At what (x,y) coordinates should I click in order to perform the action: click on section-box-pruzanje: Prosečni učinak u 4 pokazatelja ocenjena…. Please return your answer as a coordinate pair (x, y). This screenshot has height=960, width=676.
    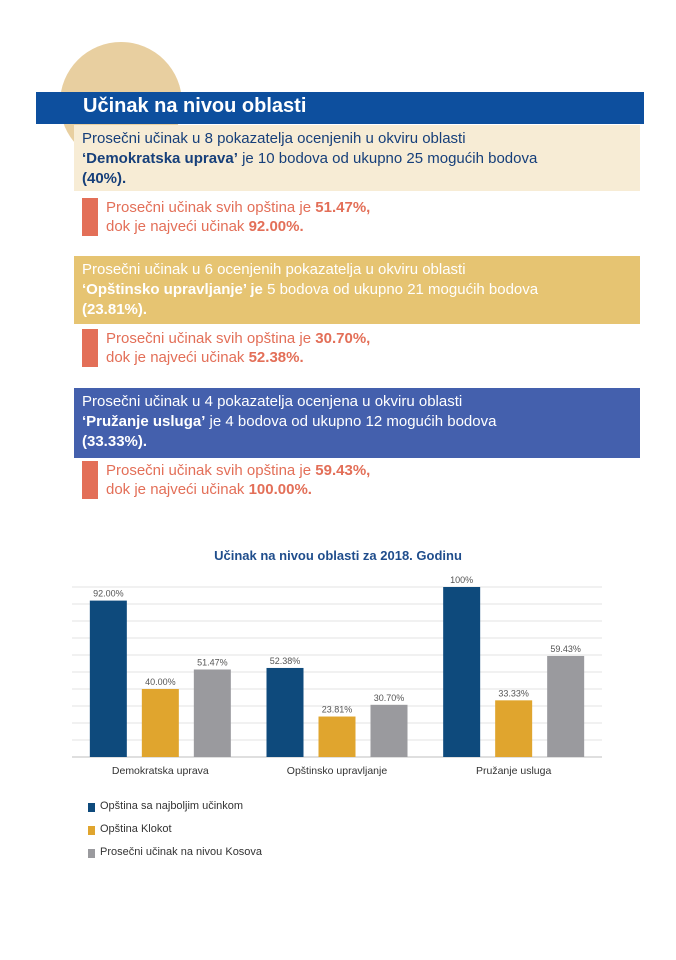
    Looking at the image, I should click on (357, 423).